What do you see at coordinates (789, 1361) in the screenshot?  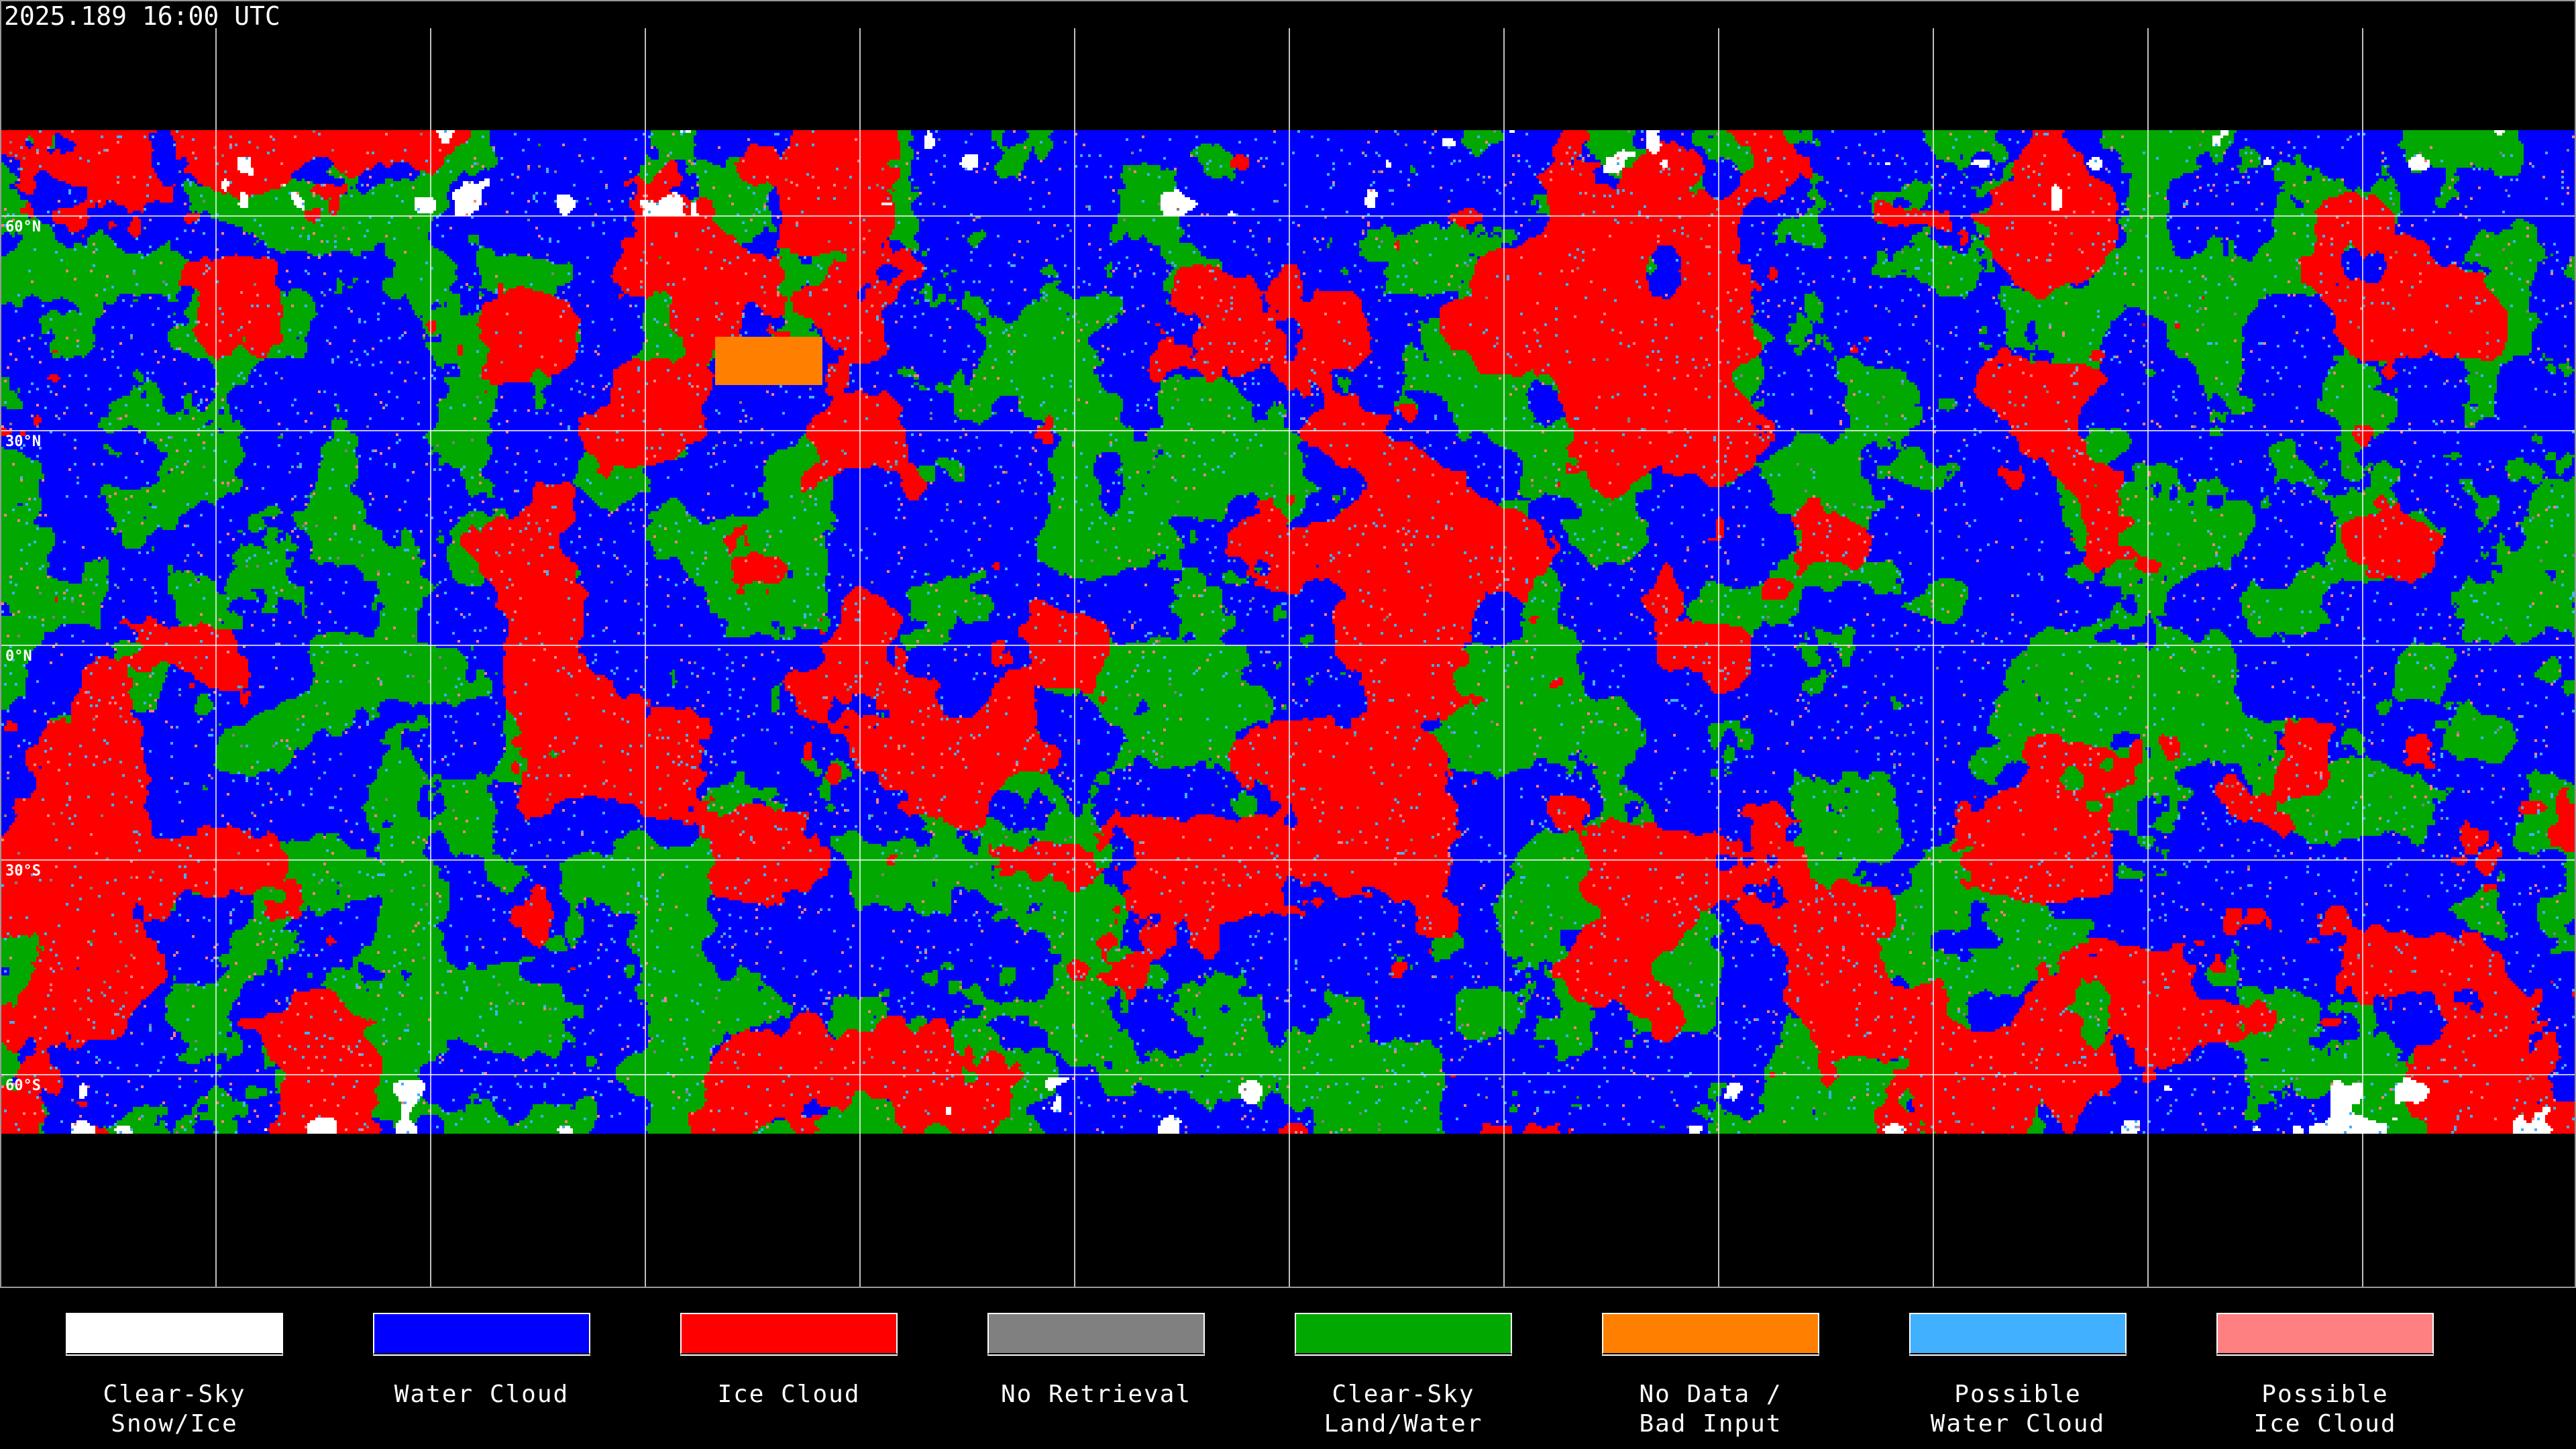 I see `legend-item-ice-cloud: Ice Cloud` at bounding box center [789, 1361].